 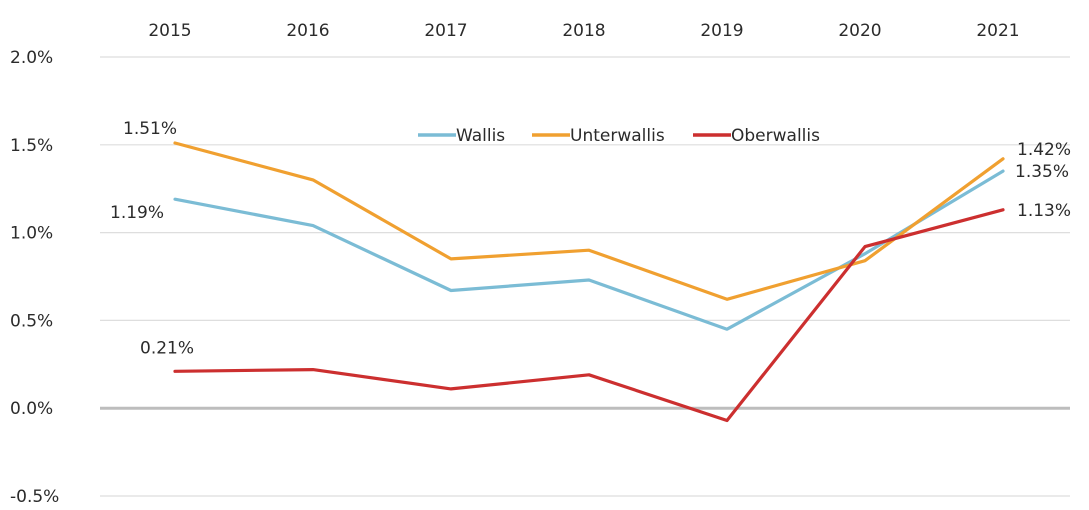 What do you see at coordinates (167, 348) in the screenshot?
I see `data-label-oberwallis: 0.21%` at bounding box center [167, 348].